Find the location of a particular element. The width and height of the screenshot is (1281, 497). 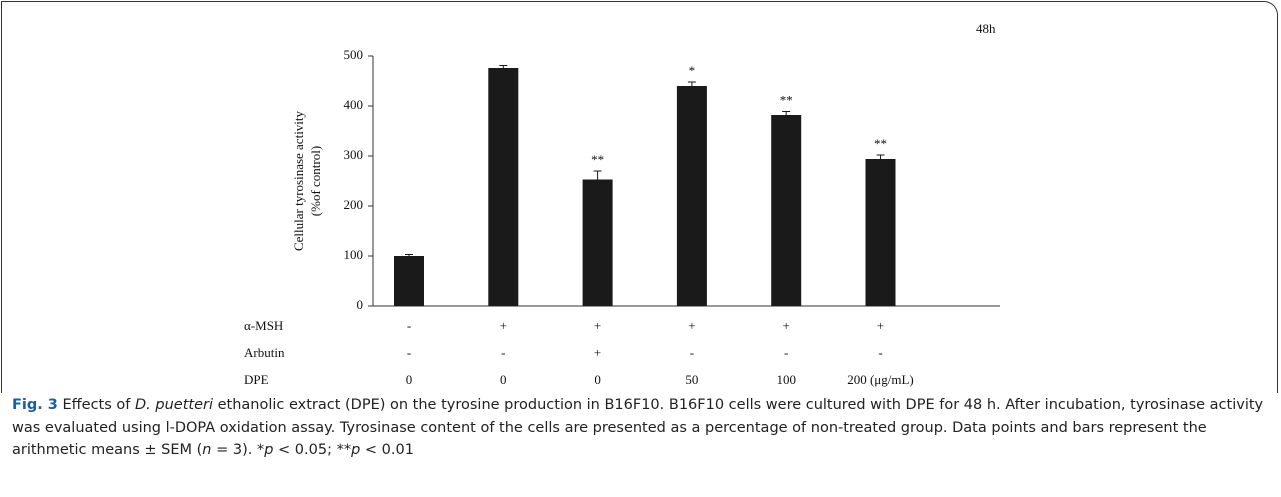

caption-text: Fig. 3 is located at coordinates (35, 405).